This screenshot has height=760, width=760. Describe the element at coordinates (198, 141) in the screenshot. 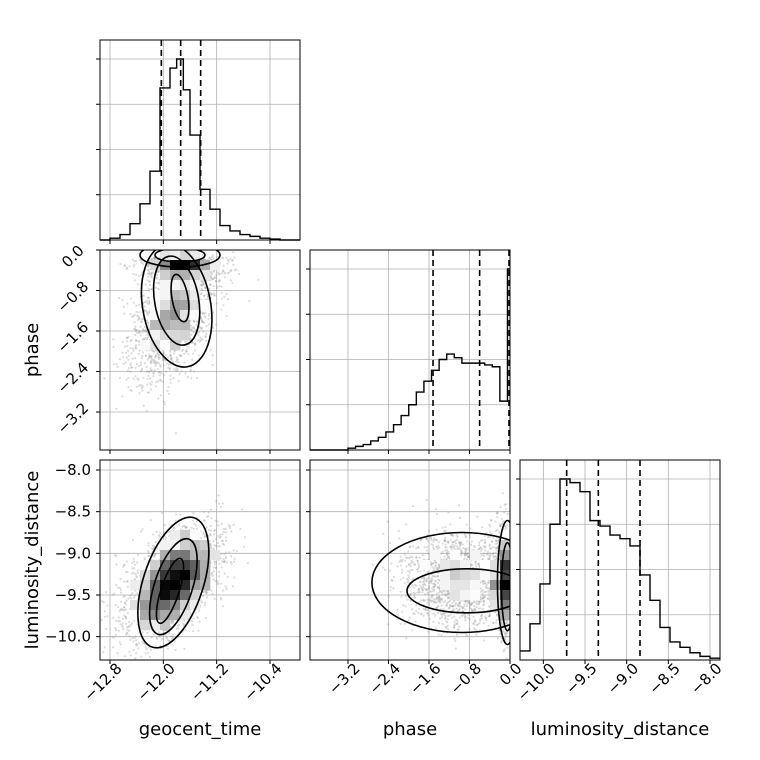

I see `hist-panel-geocent_time` at that location.